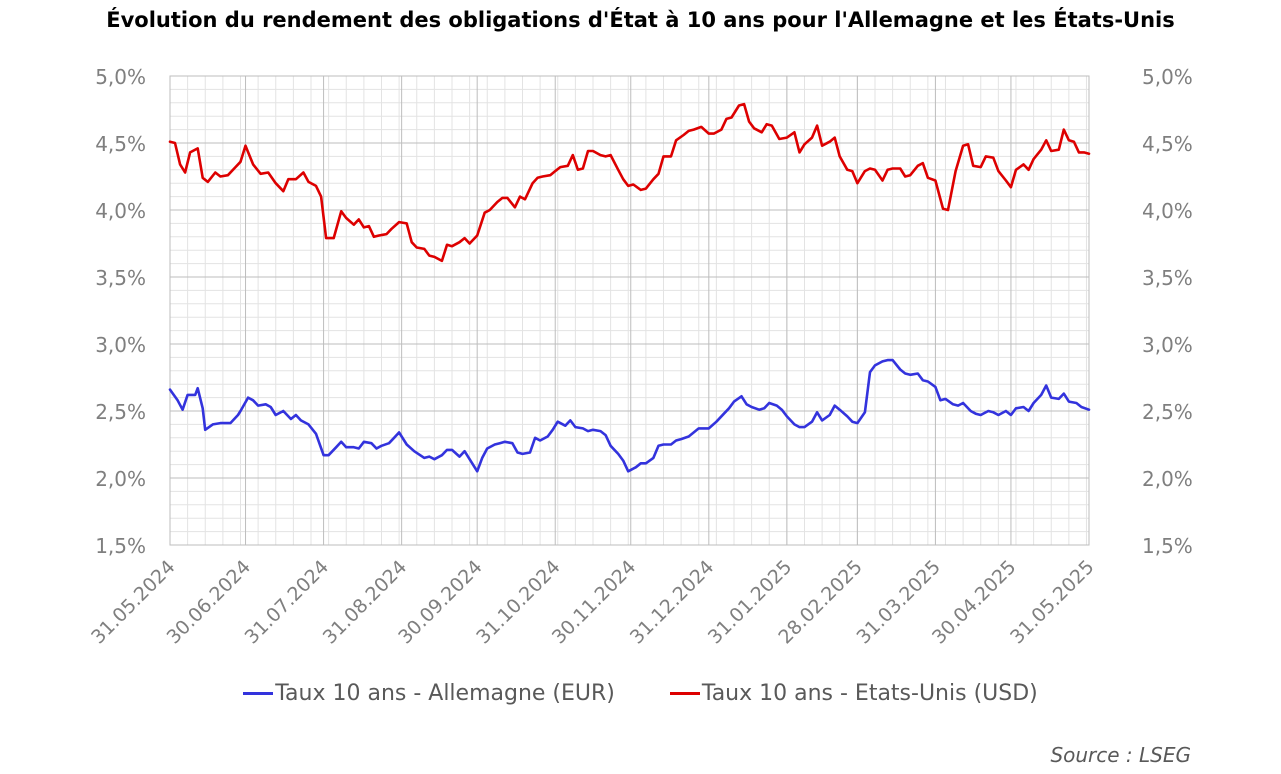 This screenshot has height=774, width=1281. I want to click on legend-item-usa: Taux 10 ans - Etats-Unis (USD), so click(853, 693).